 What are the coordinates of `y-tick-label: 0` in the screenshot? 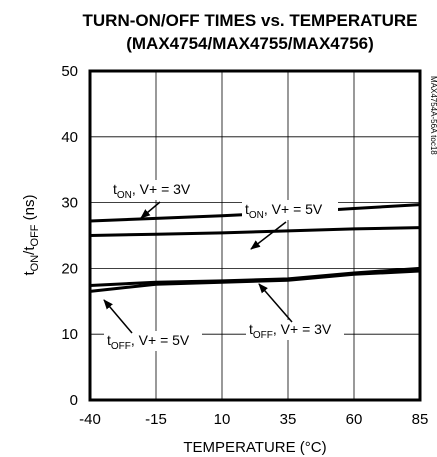 It's located at (74, 400).